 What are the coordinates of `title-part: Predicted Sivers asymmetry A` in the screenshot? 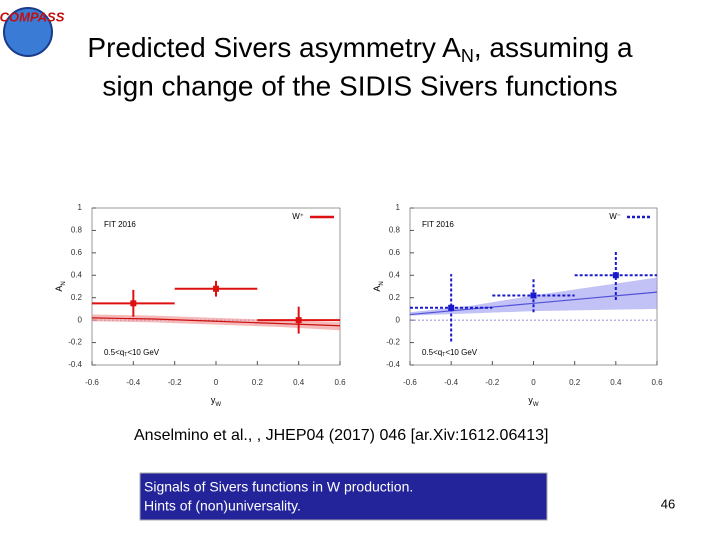 It's located at (274, 47).